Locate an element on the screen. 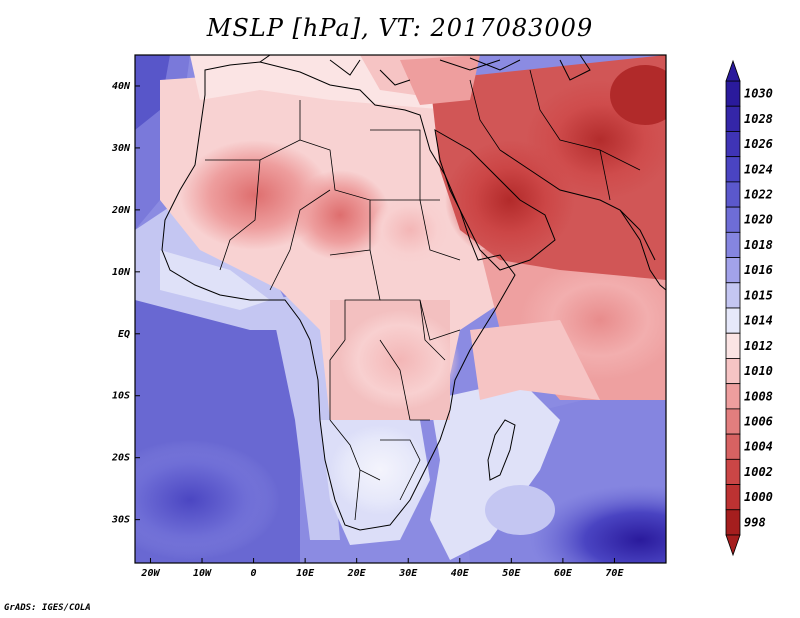 This screenshot has width=800, height=618. lat-tick-label: 10N is located at coordinates (121, 272).